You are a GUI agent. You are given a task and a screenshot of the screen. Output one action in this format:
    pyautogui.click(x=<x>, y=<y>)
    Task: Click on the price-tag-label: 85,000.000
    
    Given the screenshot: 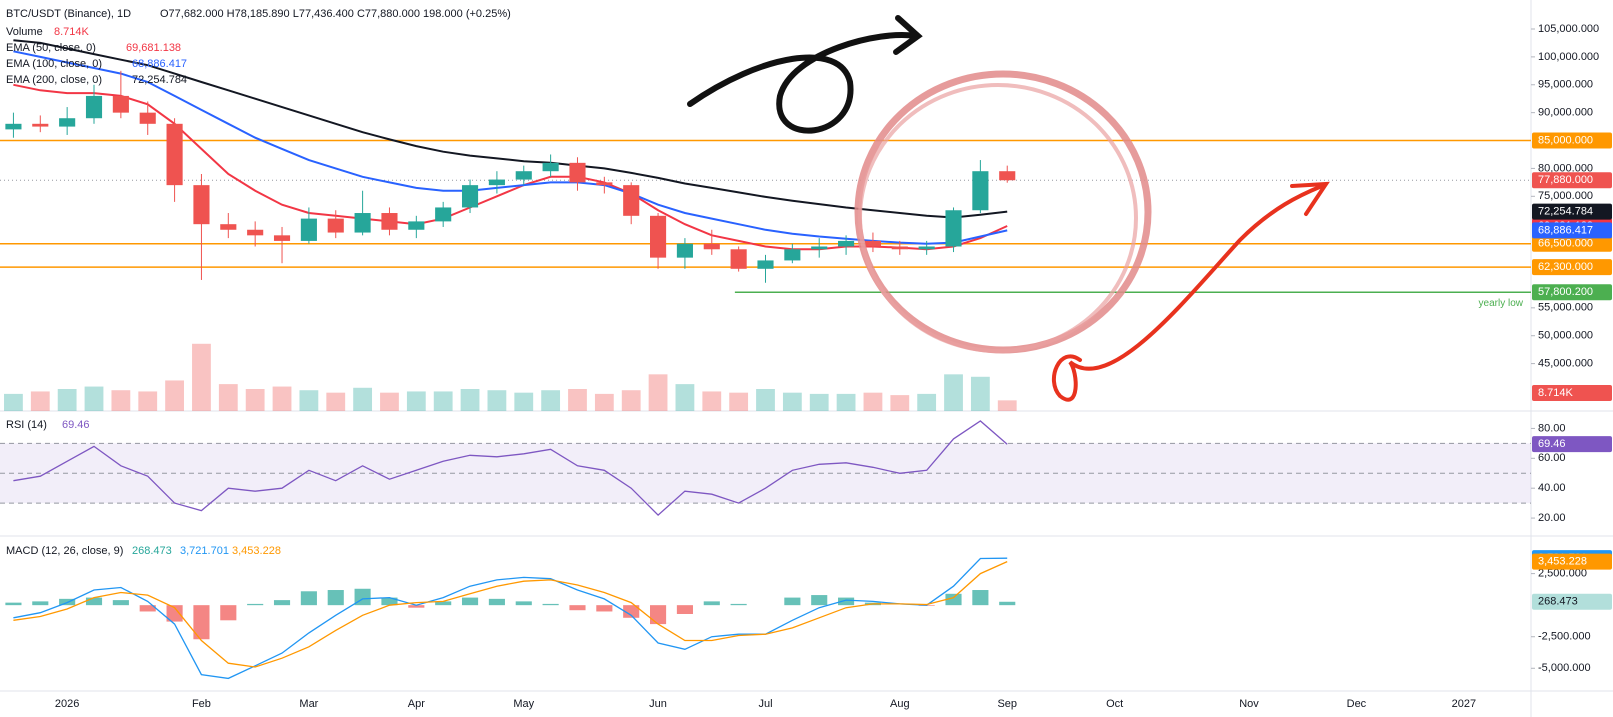 What is the action you would take?
    pyautogui.click(x=1565, y=140)
    